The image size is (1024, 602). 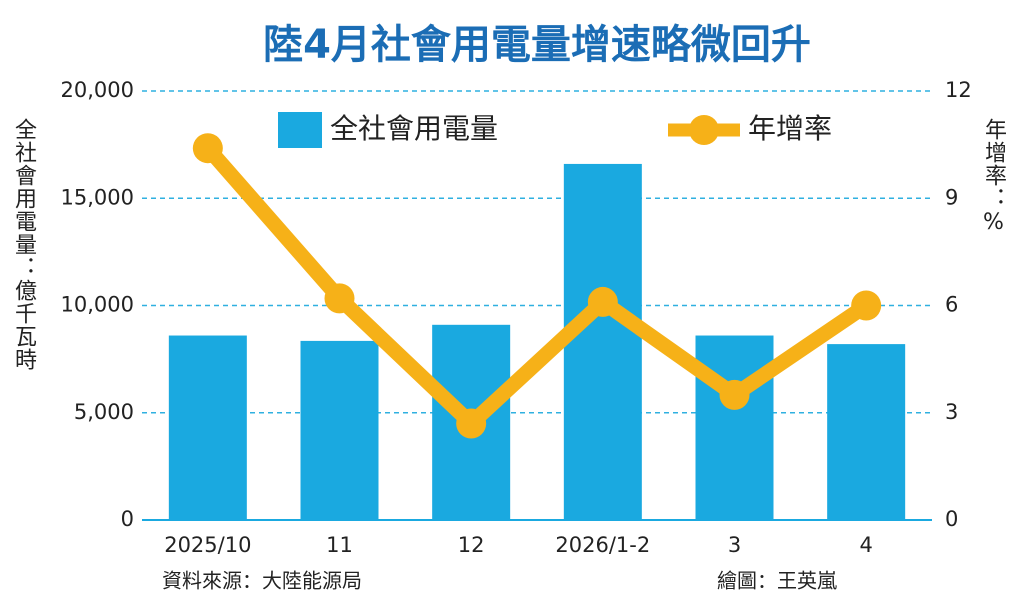 What do you see at coordinates (339, 545) in the screenshot?
I see `x-tick-label: 11` at bounding box center [339, 545].